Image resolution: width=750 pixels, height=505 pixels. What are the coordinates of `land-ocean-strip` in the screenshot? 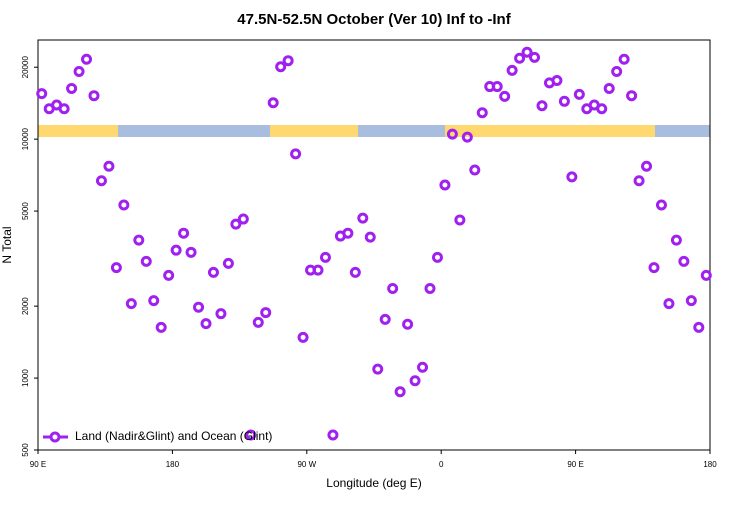 It's located at (374, 131).